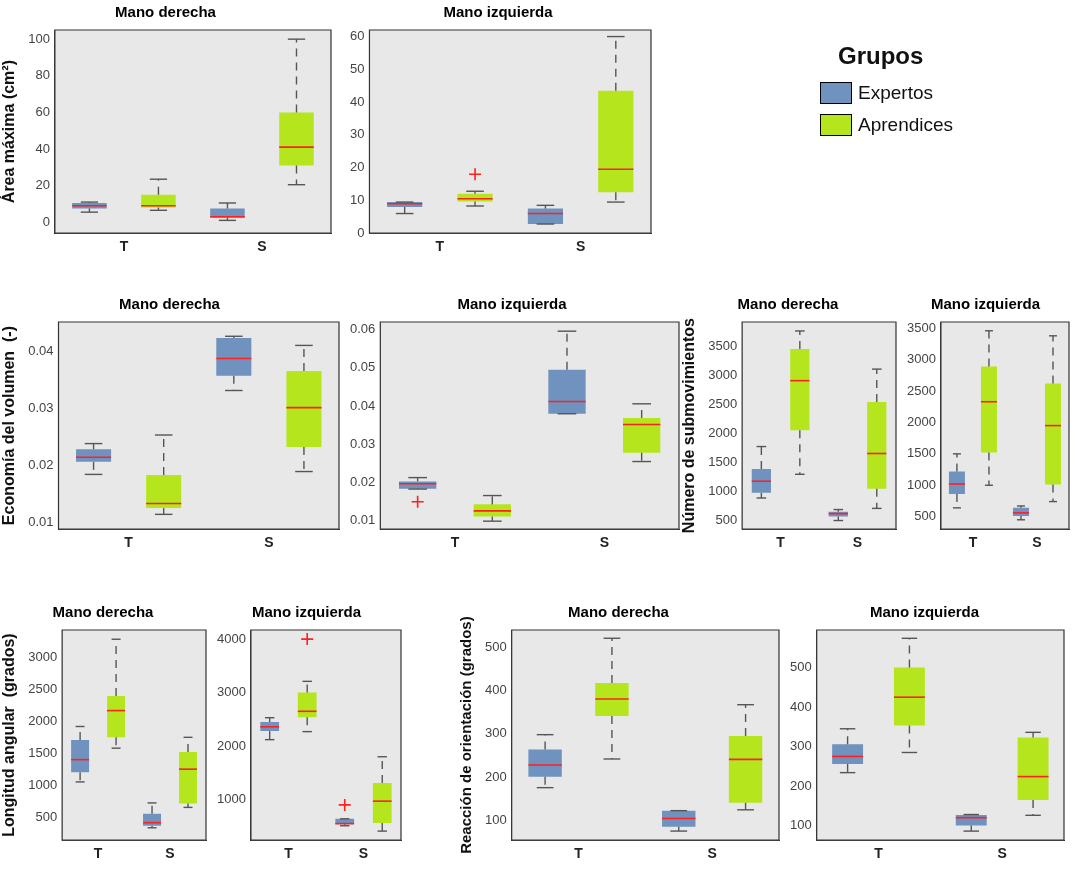 This screenshot has height=869, width=1075. Describe the element at coordinates (357, 134) in the screenshot. I see `y-tick-label: 30` at that location.